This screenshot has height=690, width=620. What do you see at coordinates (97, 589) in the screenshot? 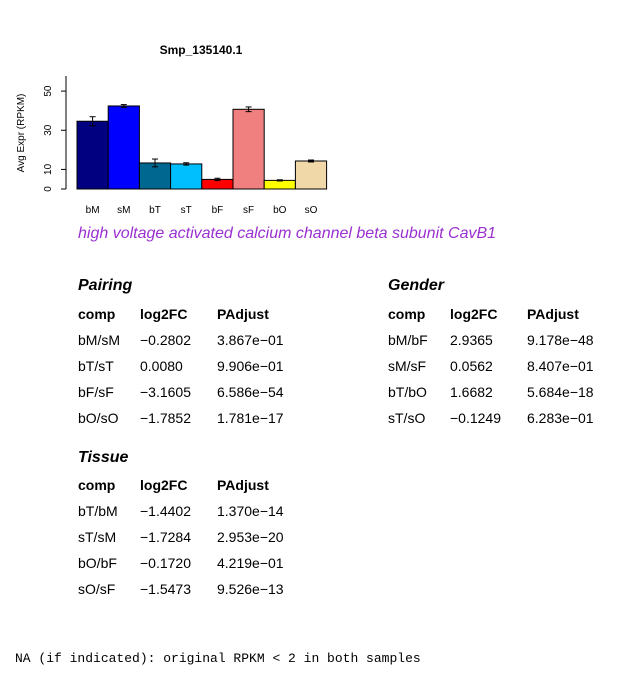
I see `tissue-row-comp: sO/sF` at bounding box center [97, 589].